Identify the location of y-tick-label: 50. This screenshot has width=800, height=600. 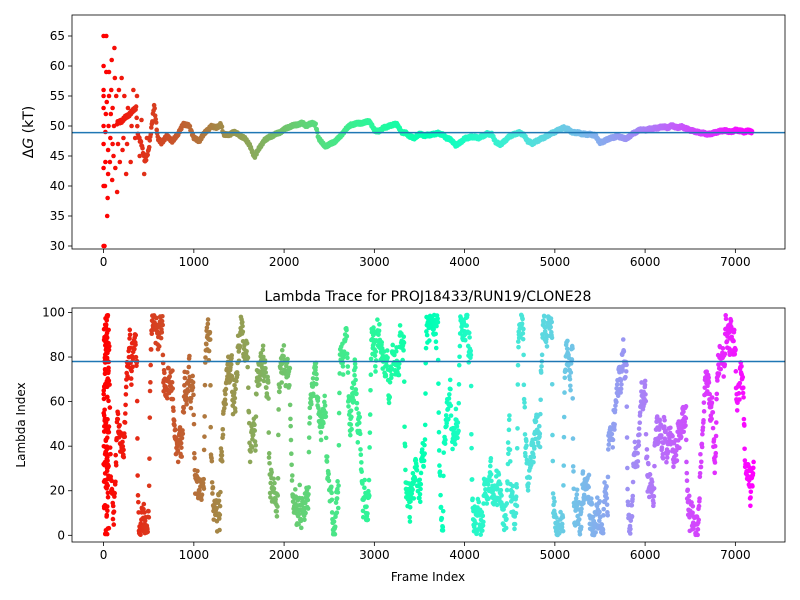
(57, 126).